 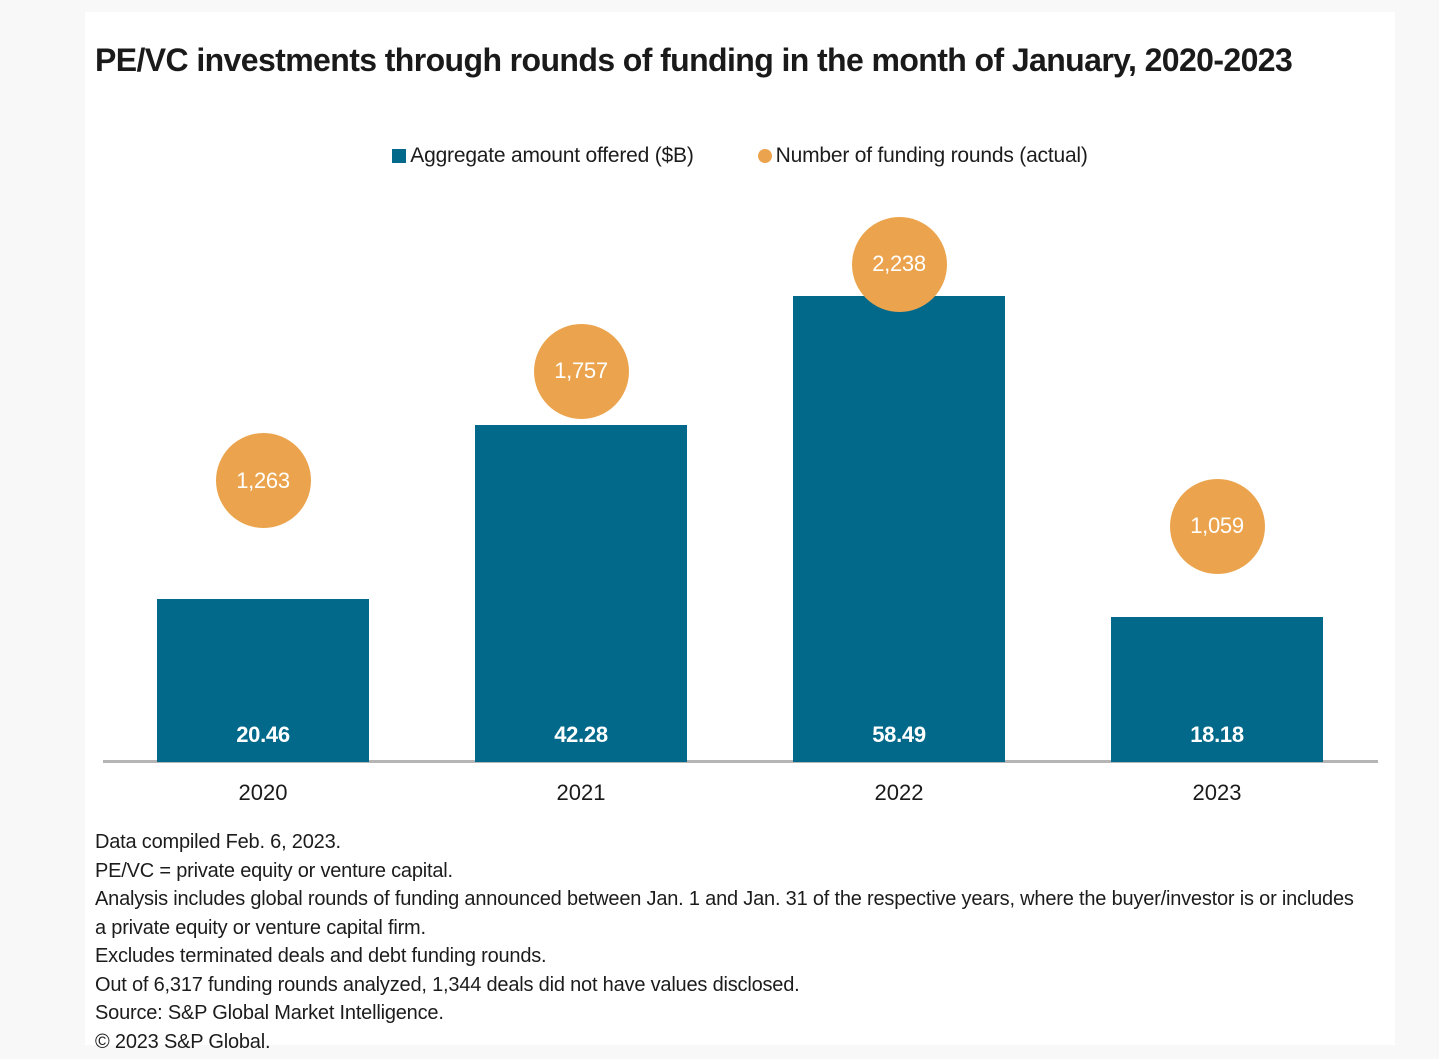 I want to click on legend-item-rounds: Number of funding rounds (actual), so click(x=922, y=156).